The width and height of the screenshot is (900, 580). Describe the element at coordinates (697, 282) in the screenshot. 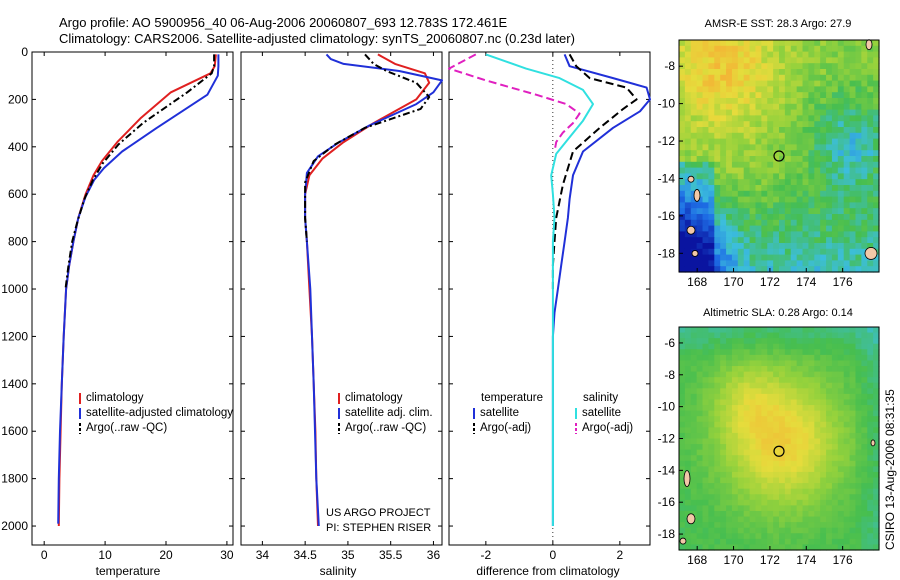

I see `sst-xtick-label: 168` at that location.